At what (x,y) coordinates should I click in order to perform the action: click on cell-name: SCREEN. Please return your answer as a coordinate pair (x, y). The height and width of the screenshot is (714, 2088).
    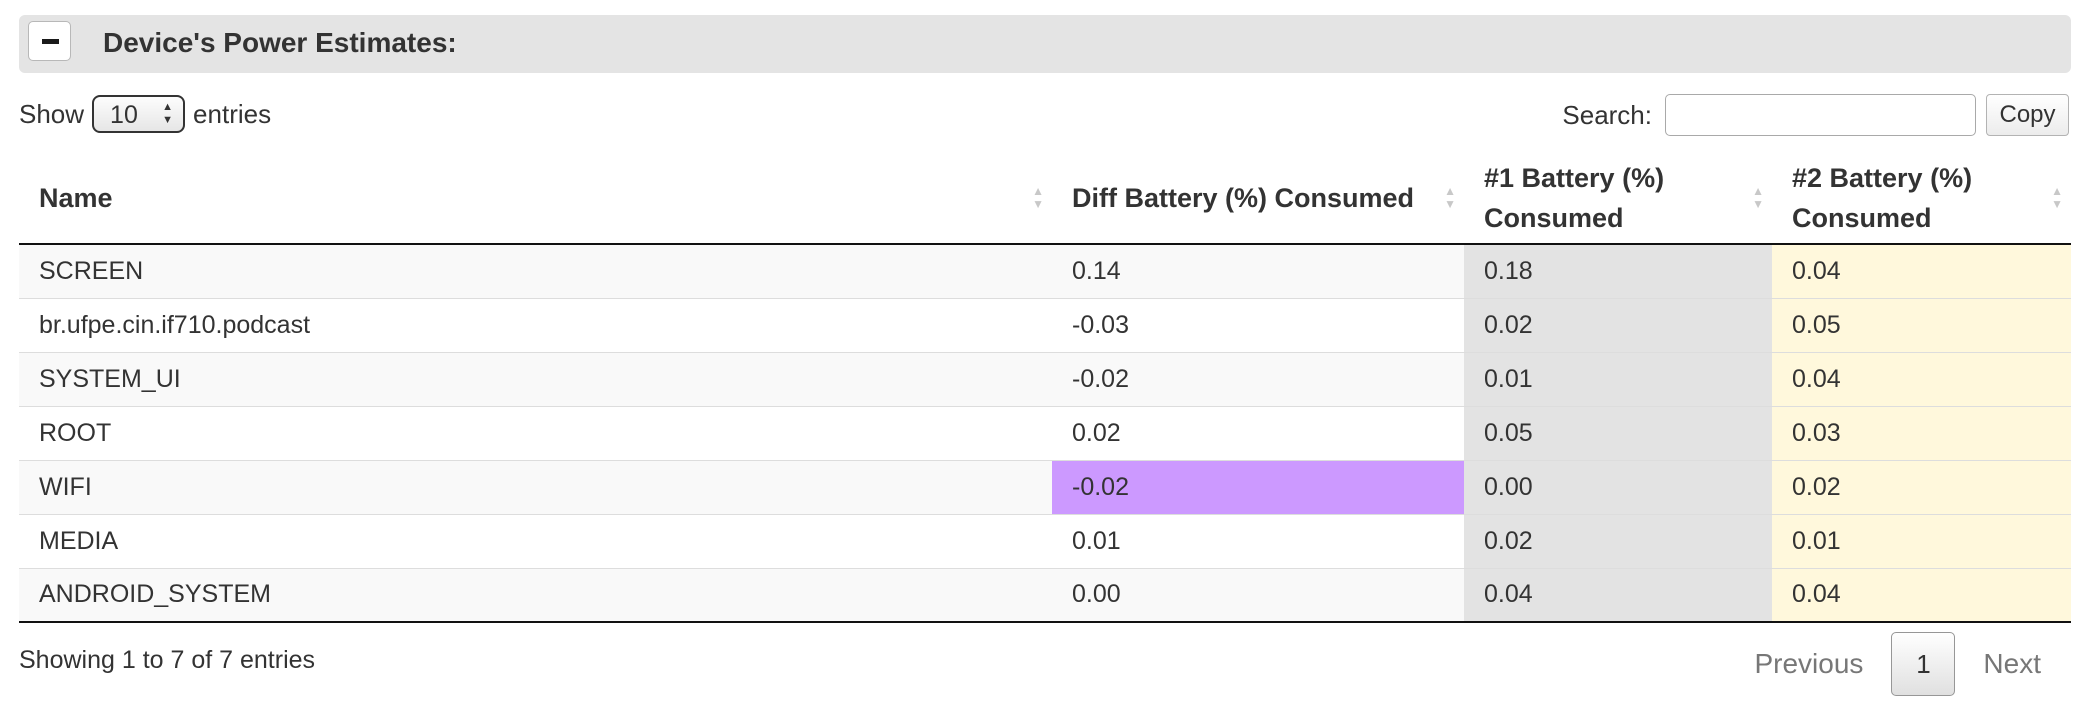
    Looking at the image, I should click on (535, 271).